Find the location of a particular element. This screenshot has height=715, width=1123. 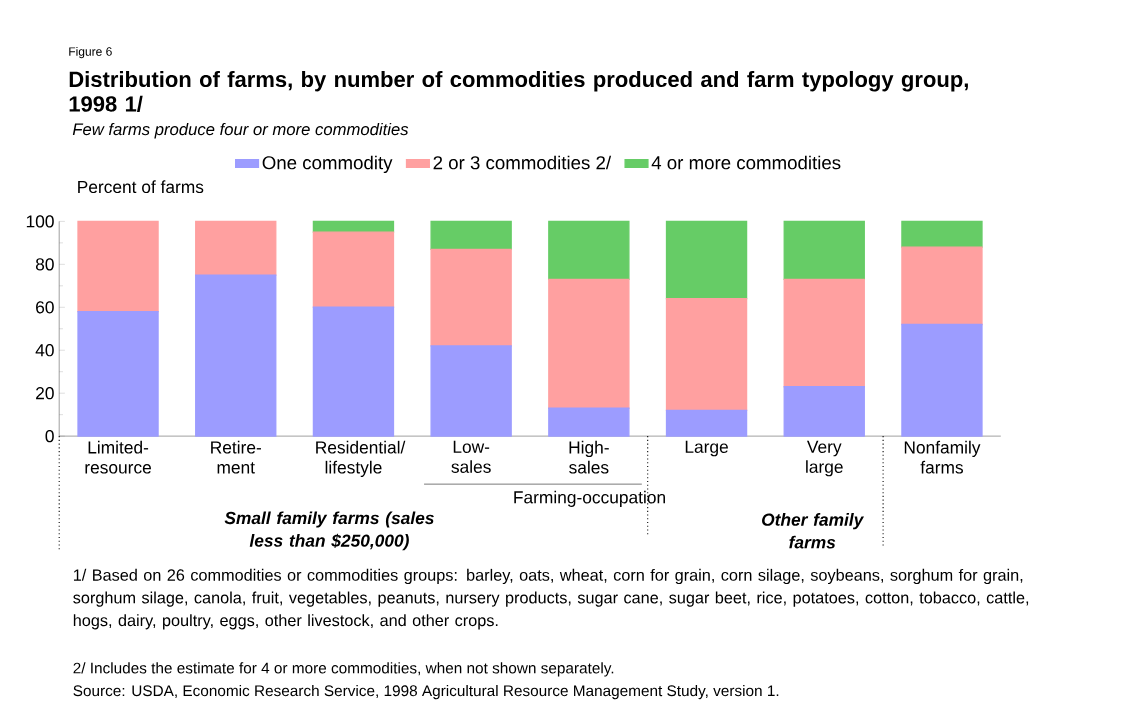

x-tick-label: Large is located at coordinates (706, 448).